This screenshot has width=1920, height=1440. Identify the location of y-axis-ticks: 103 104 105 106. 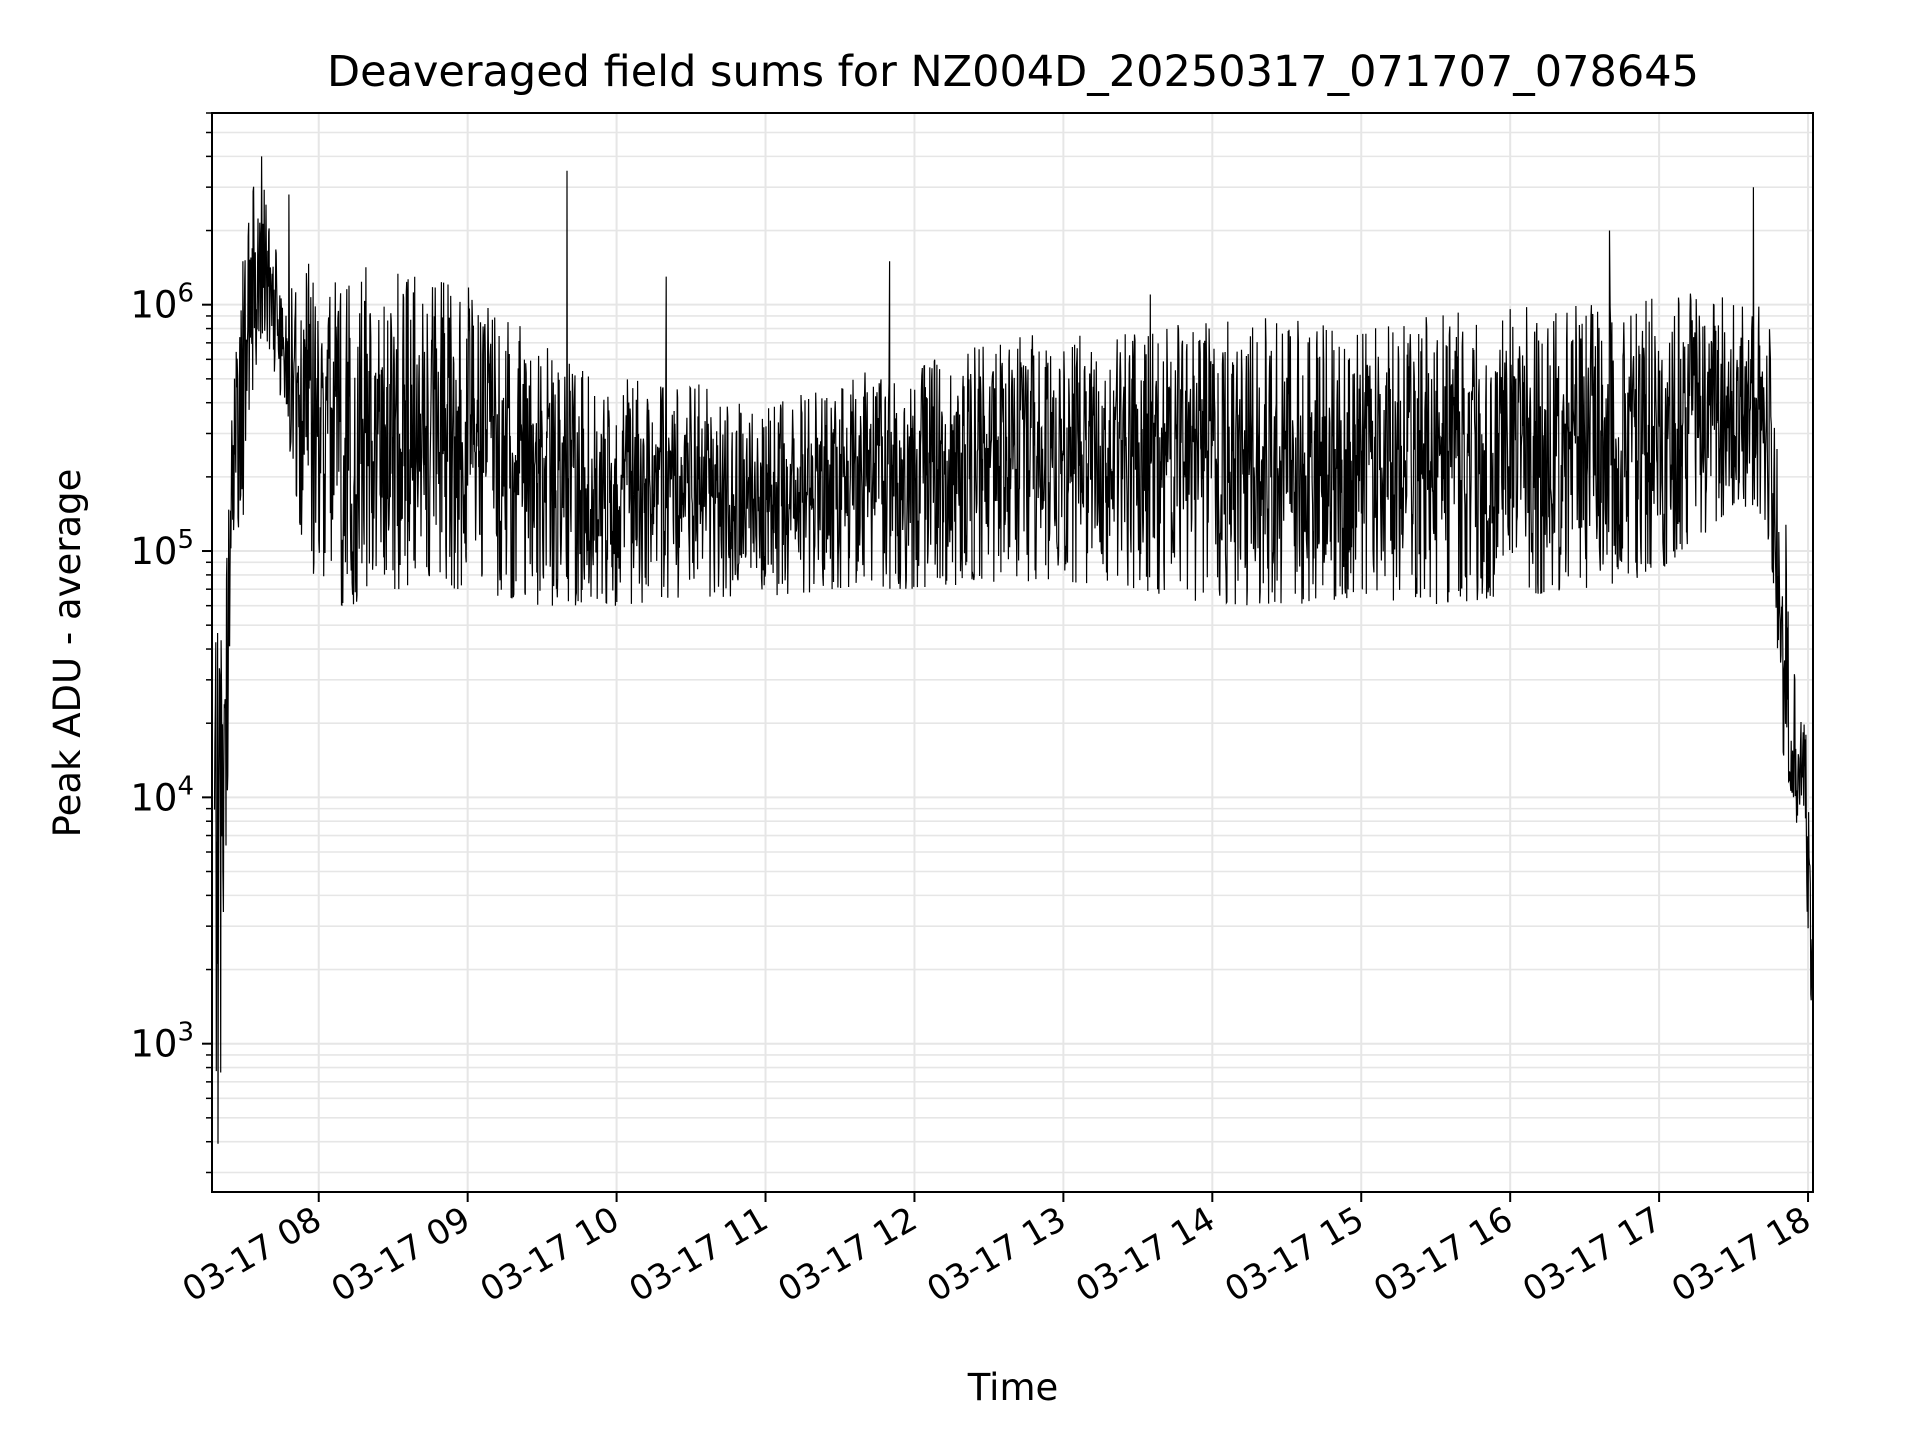
(171, 643).